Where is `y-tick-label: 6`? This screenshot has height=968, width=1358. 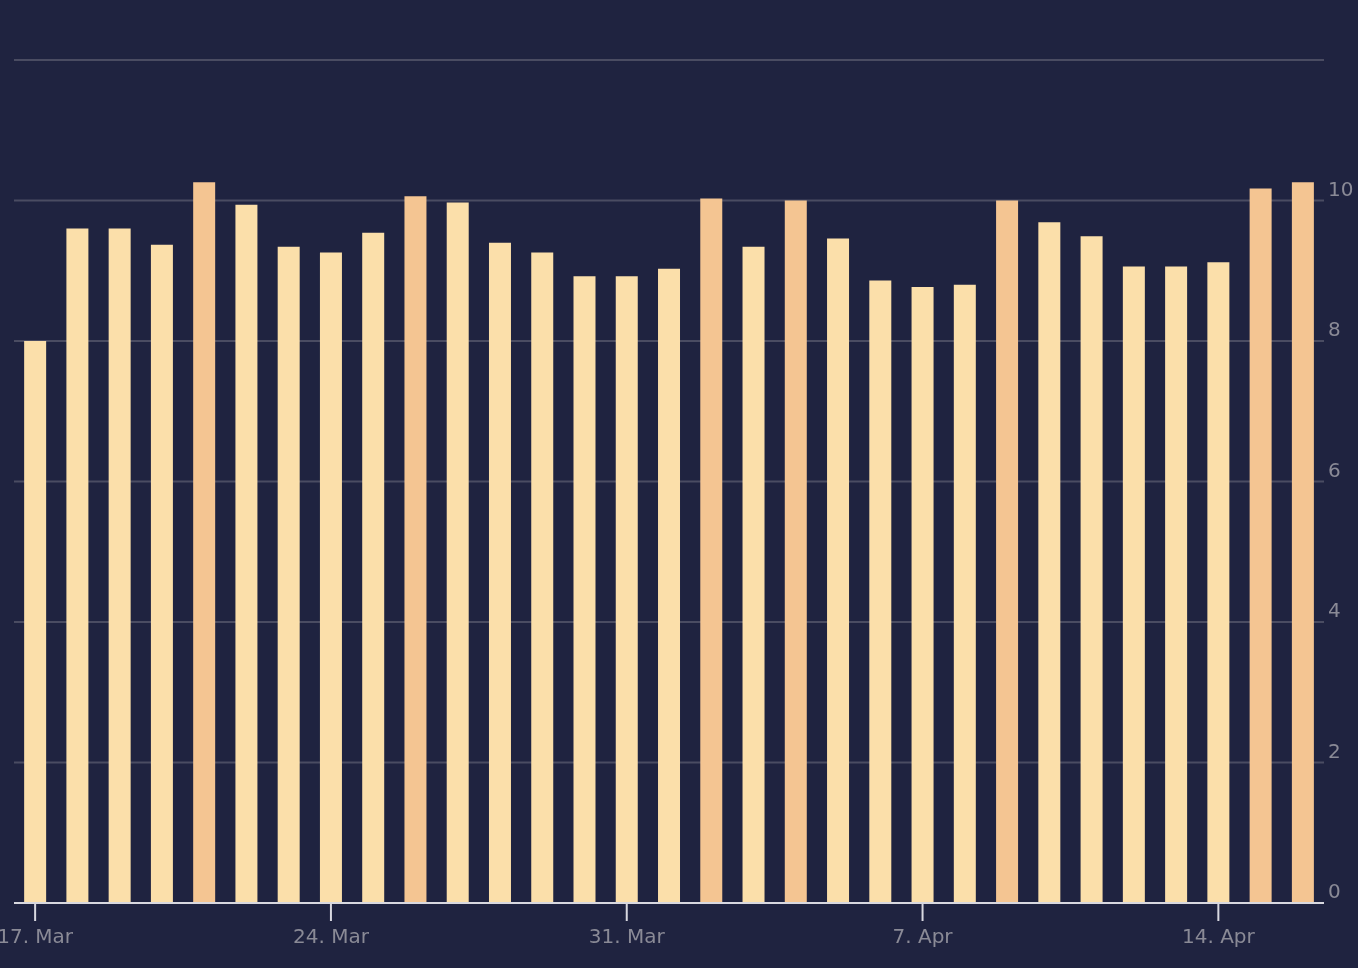
y-tick-label: 6 is located at coordinates (1334, 469).